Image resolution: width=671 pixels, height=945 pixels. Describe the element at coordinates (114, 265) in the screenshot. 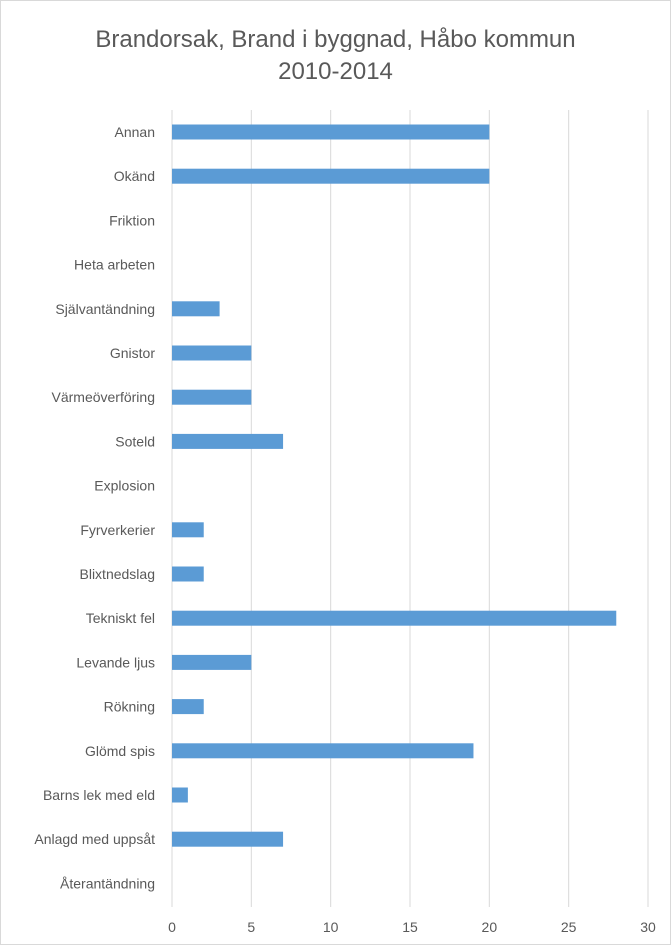

I see `category-label: Heta arbeten` at that location.